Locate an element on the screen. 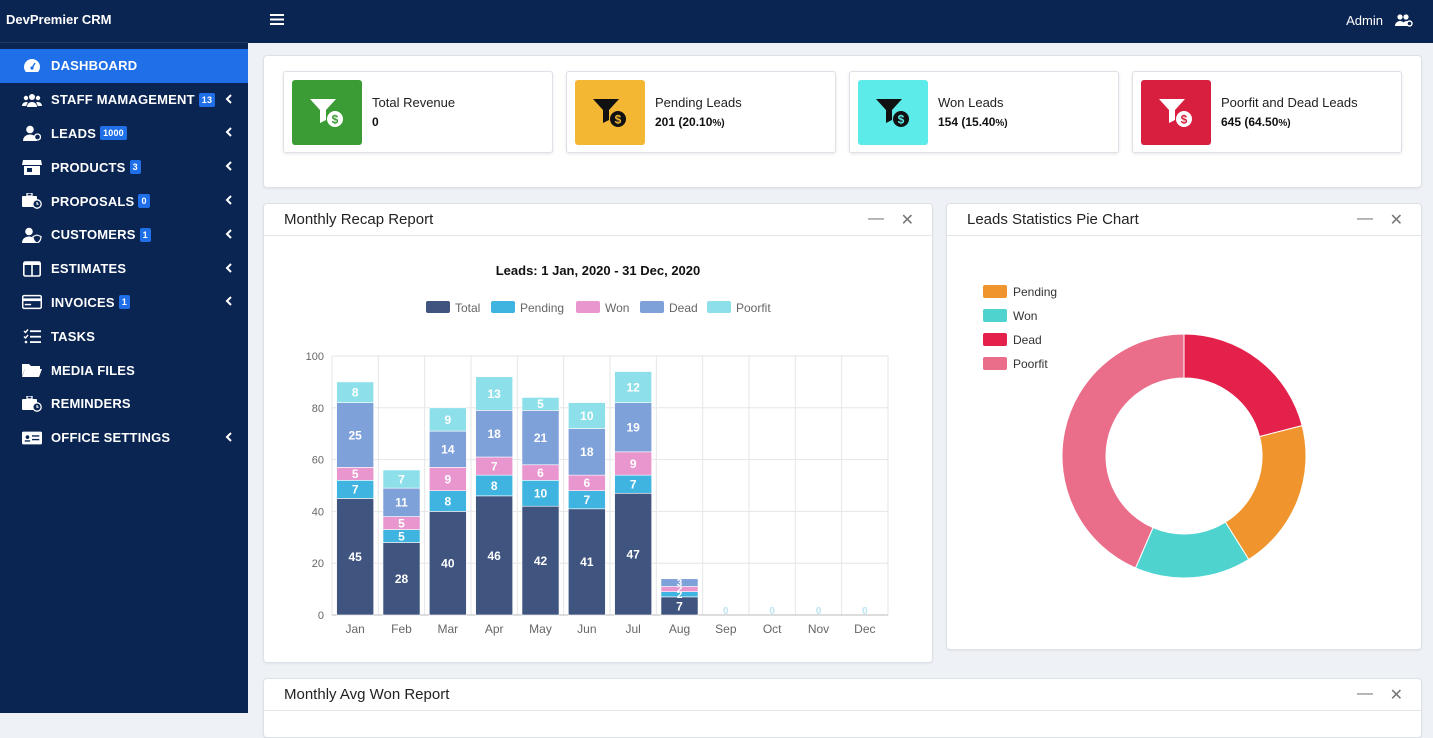 The width and height of the screenshot is (1433, 738). sidebar-item-label: TASKS is located at coordinates (73, 336).